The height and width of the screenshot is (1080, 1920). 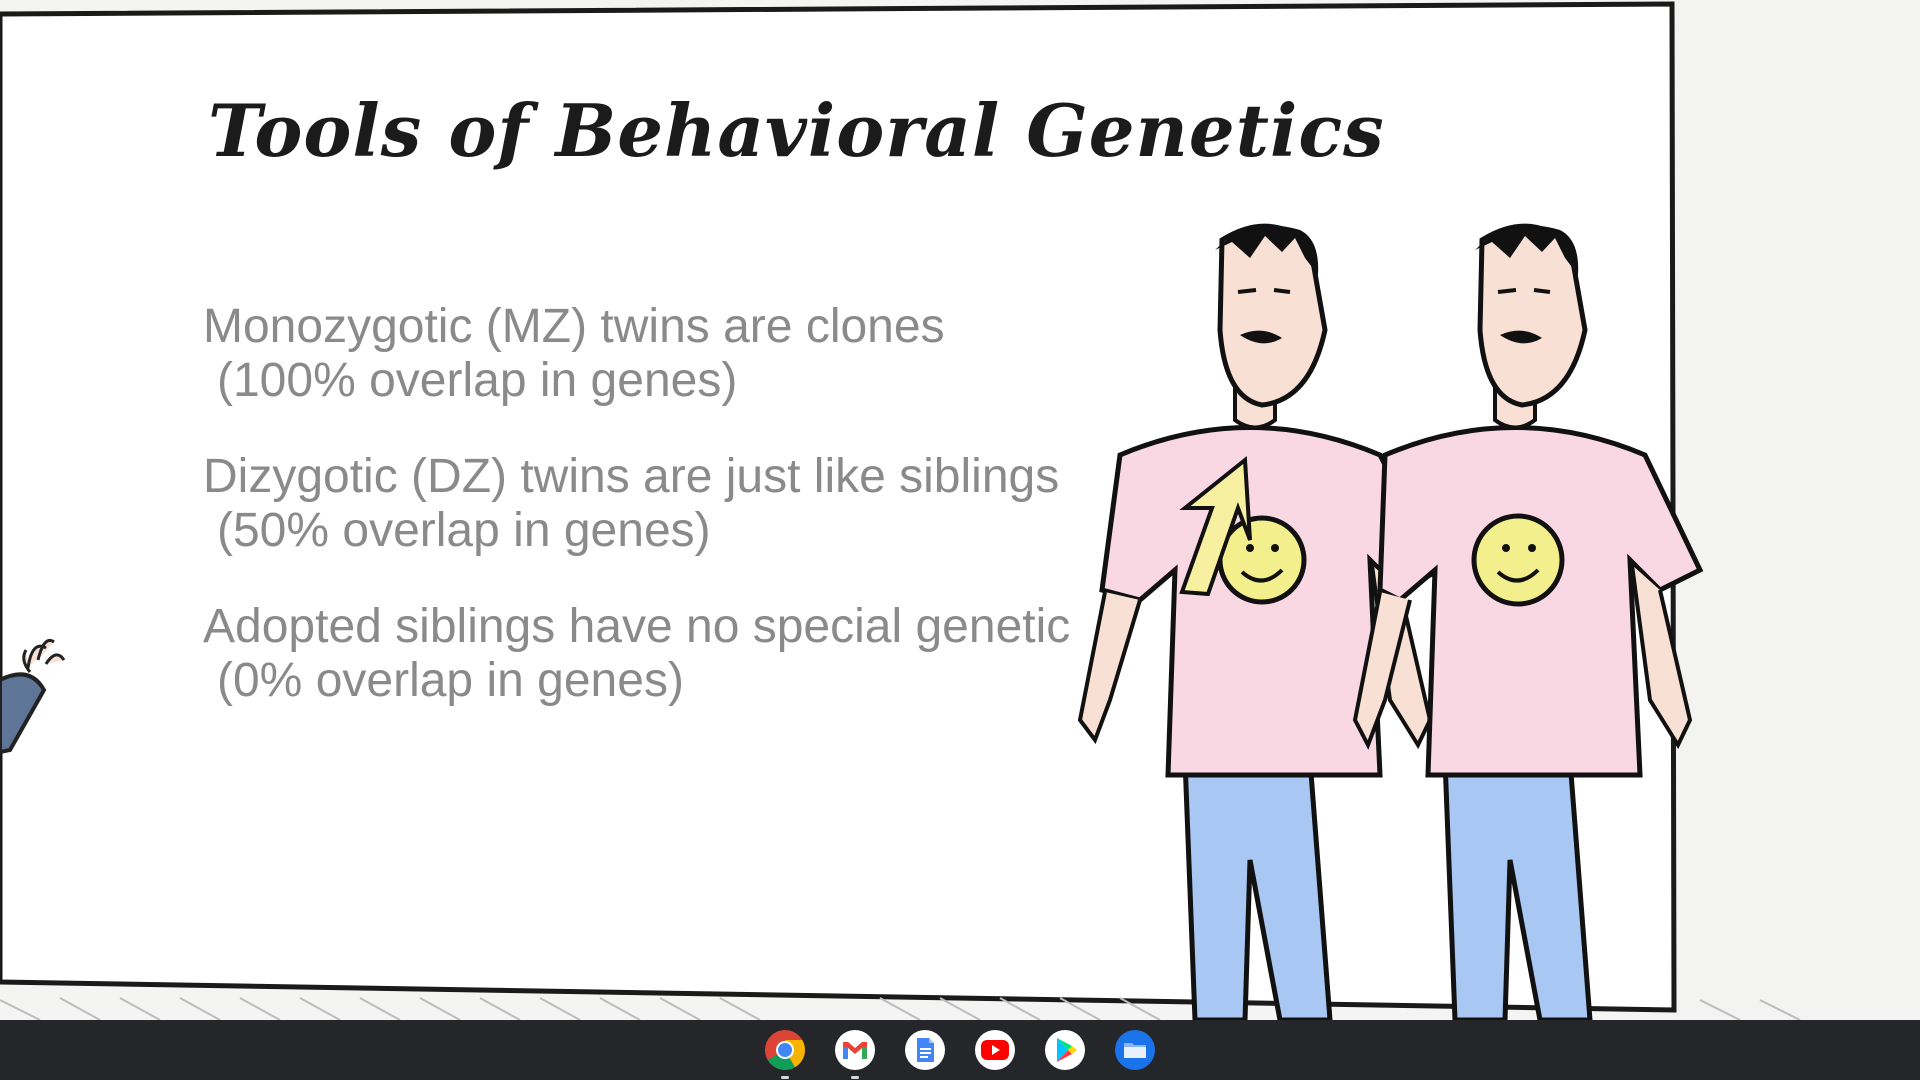 I want to click on chrome-icon, so click(x=785, y=1050).